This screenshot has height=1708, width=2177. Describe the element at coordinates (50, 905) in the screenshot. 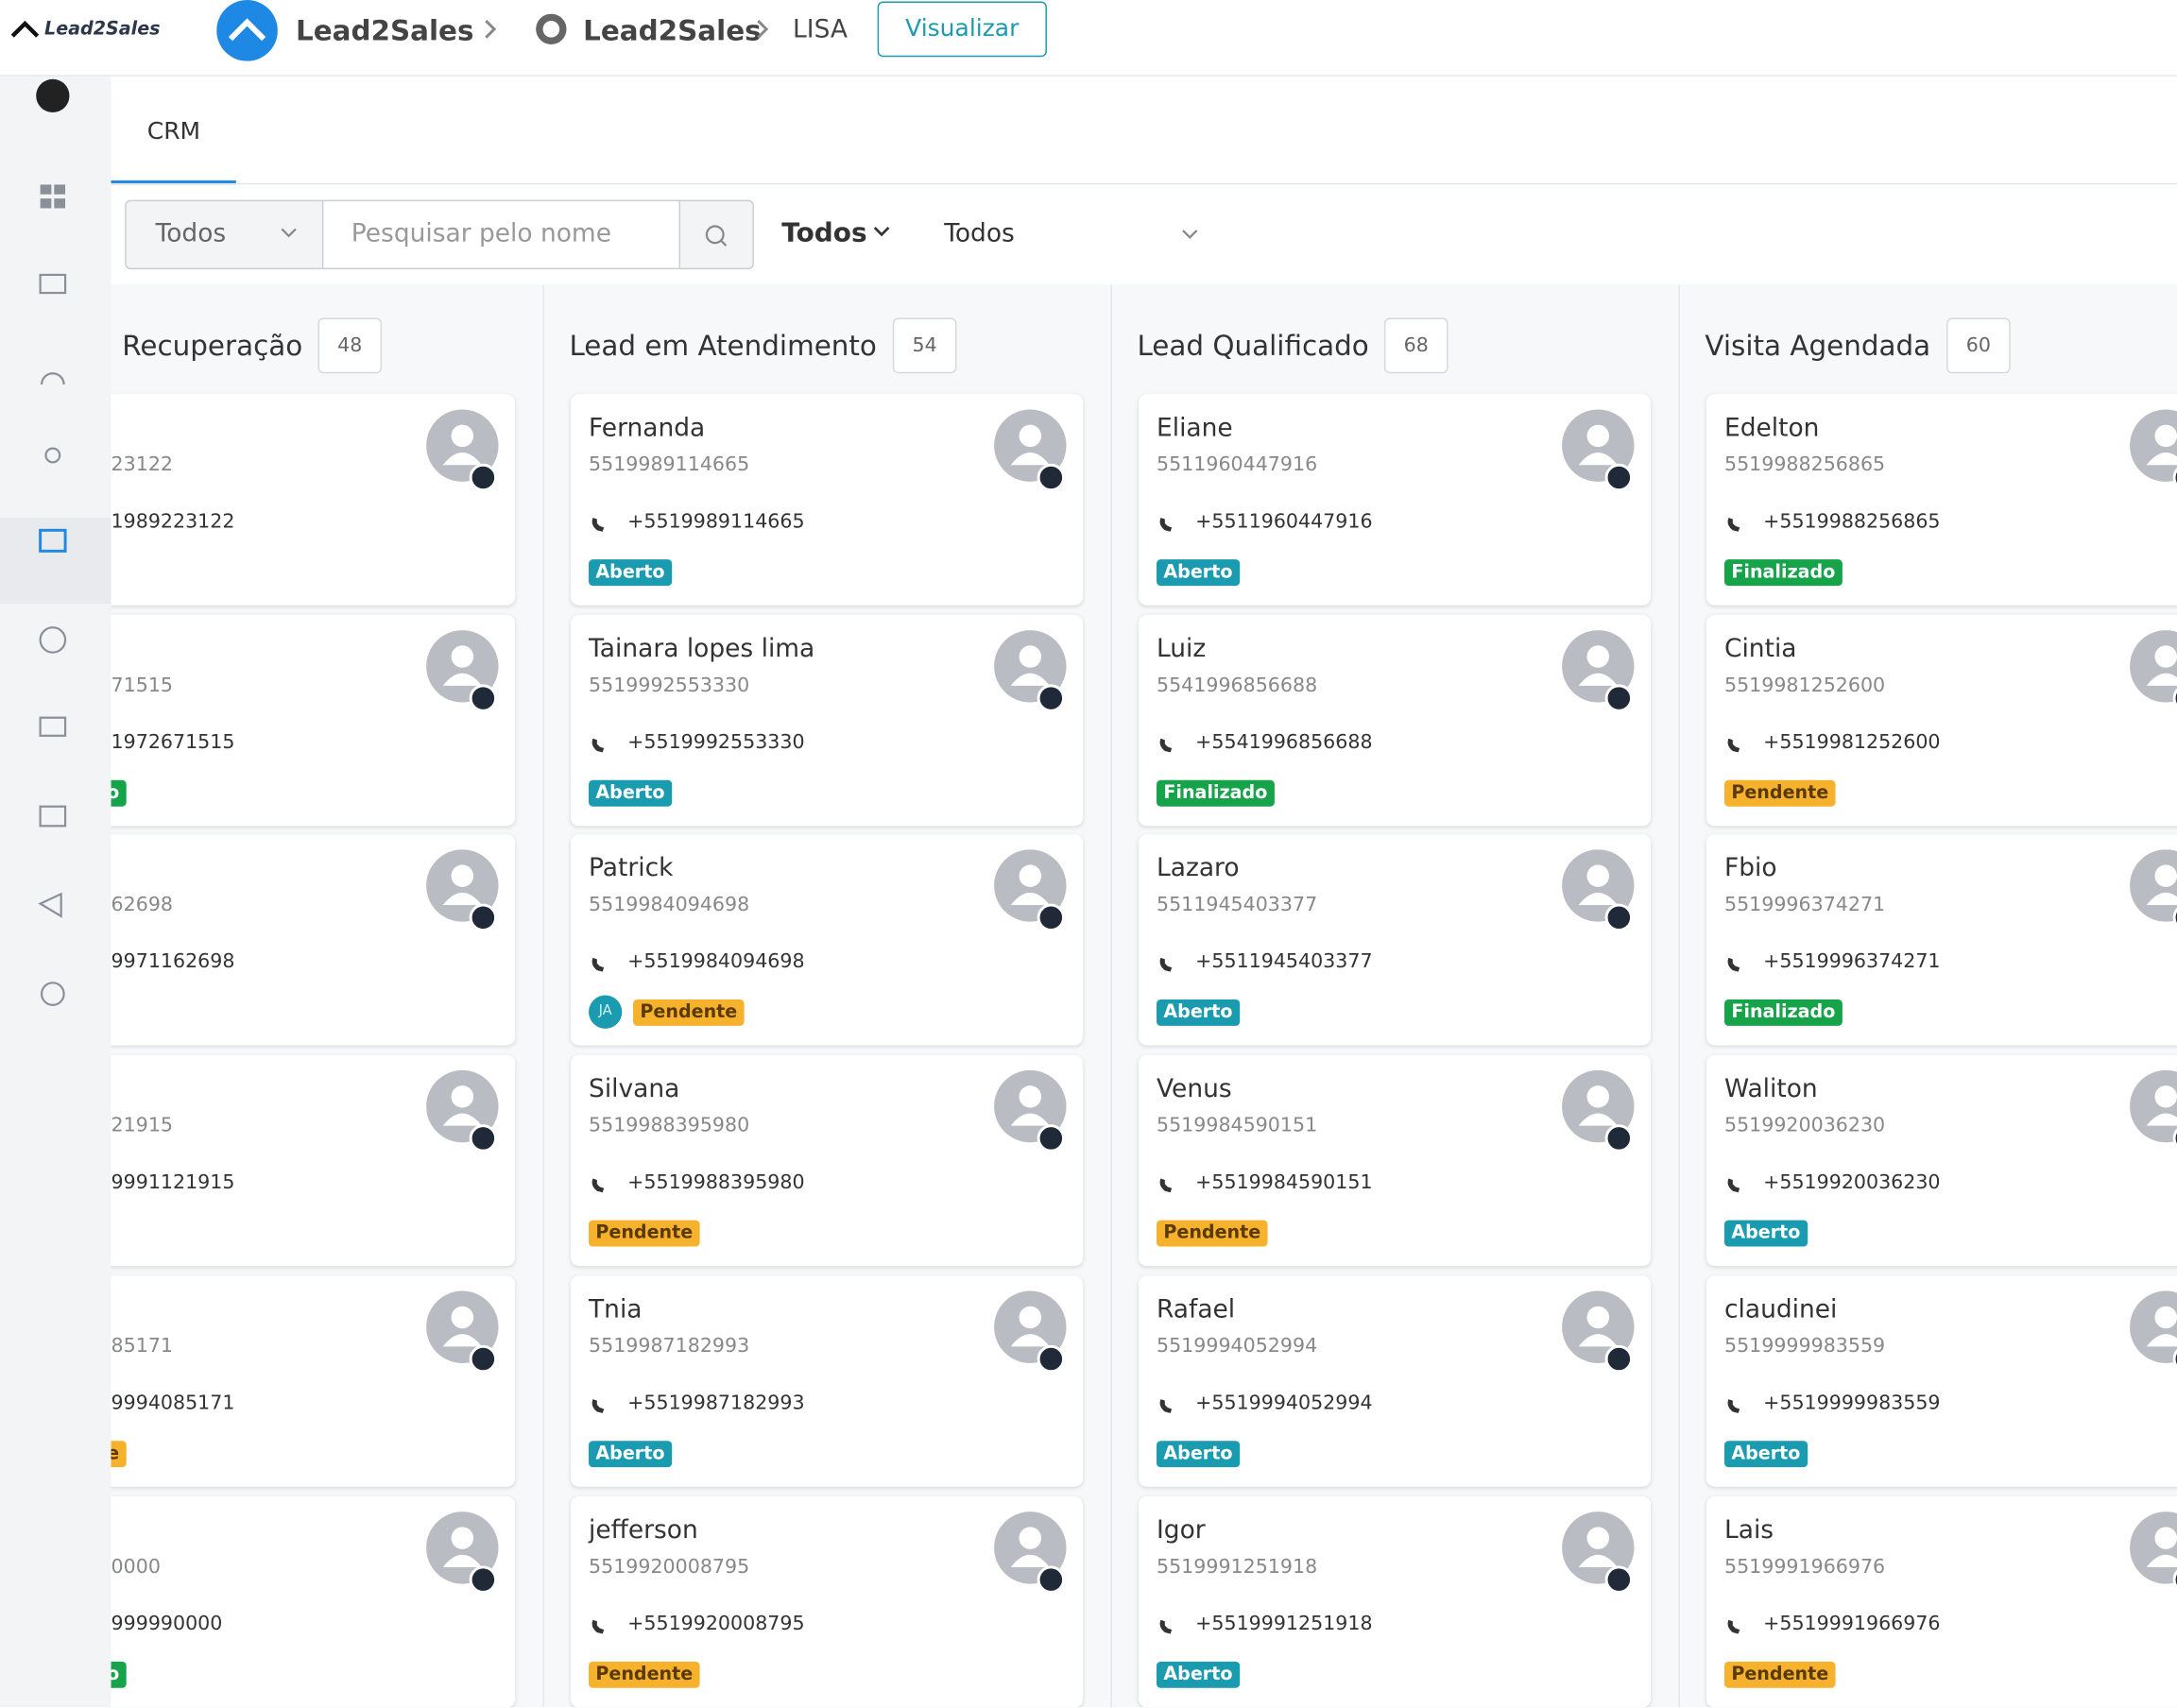

I see `nav-campaigns` at that location.